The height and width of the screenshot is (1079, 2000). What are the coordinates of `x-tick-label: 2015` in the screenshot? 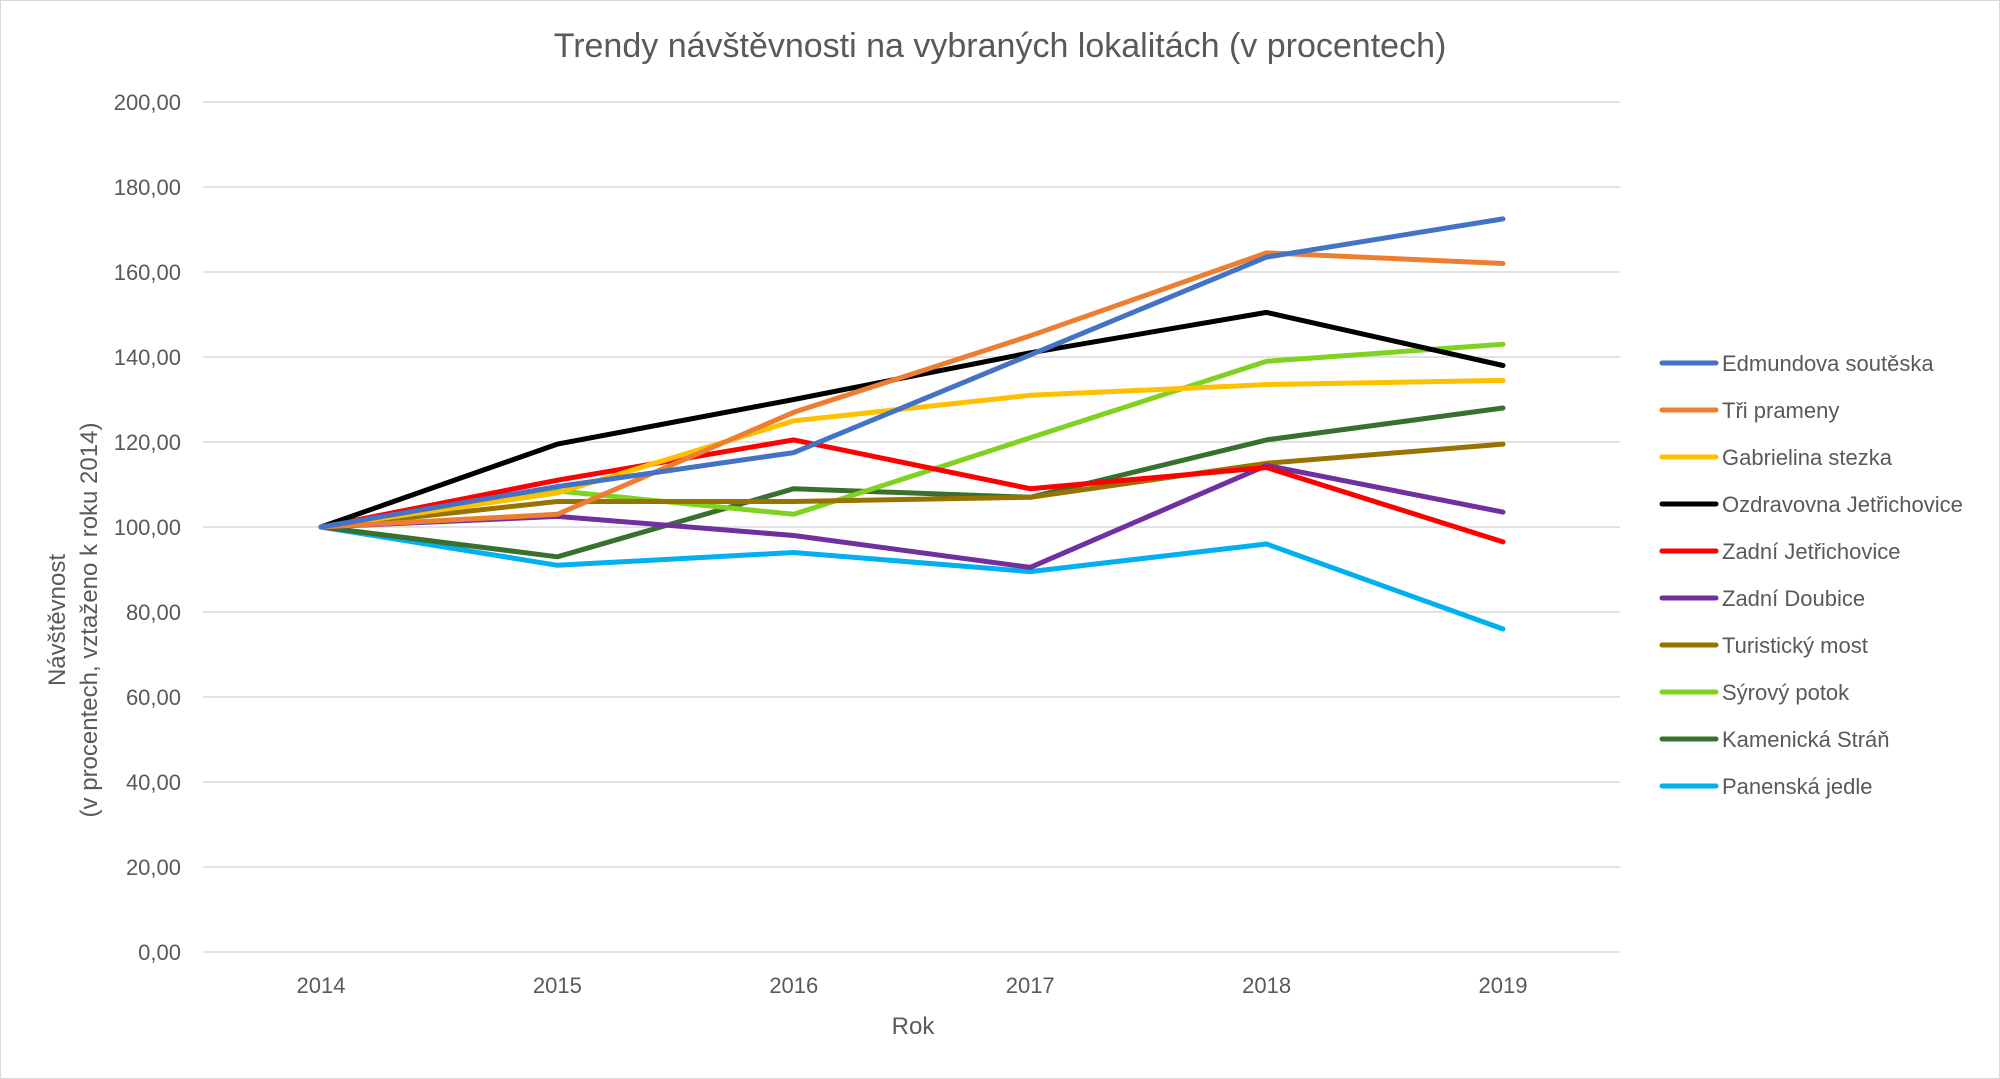 It's located at (557, 985).